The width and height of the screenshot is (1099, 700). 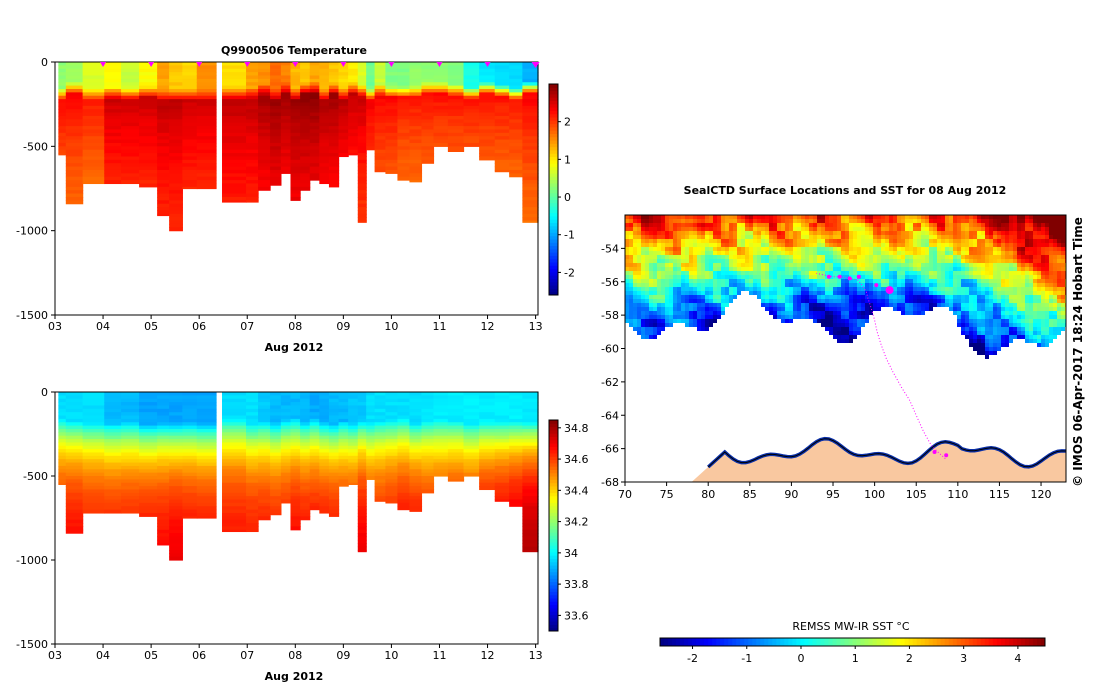 What do you see at coordinates (176, 476) in the screenshot?
I see `profile-column` at bounding box center [176, 476].